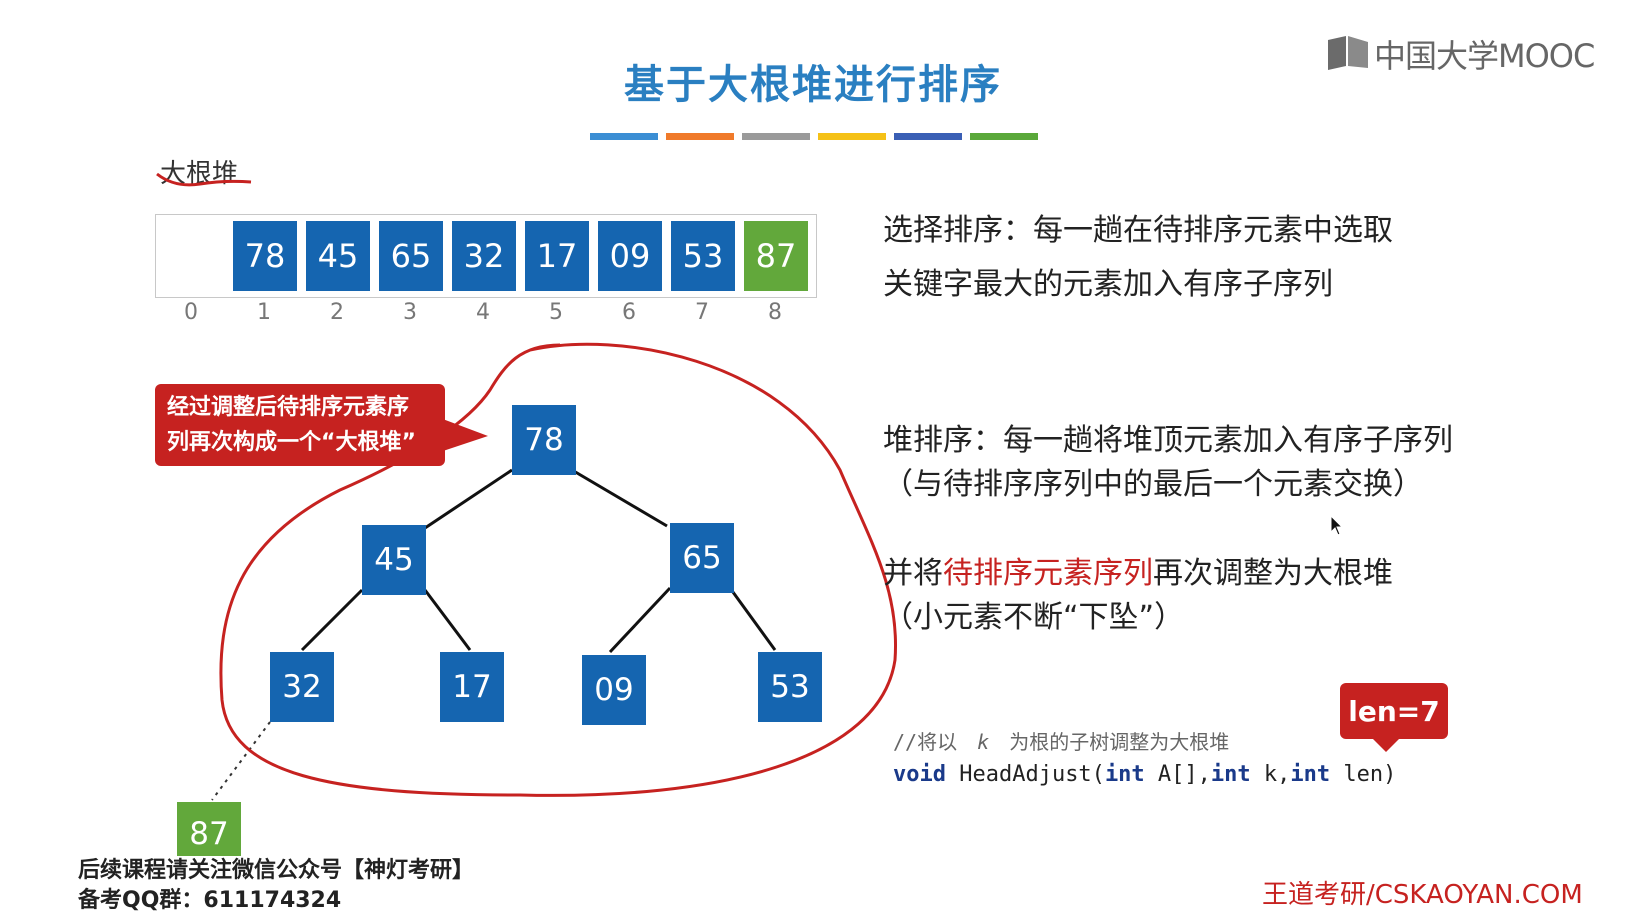 This screenshot has height=915, width=1626. What do you see at coordinates (1124, 774) in the screenshot?
I see `code-int-1: int` at bounding box center [1124, 774].